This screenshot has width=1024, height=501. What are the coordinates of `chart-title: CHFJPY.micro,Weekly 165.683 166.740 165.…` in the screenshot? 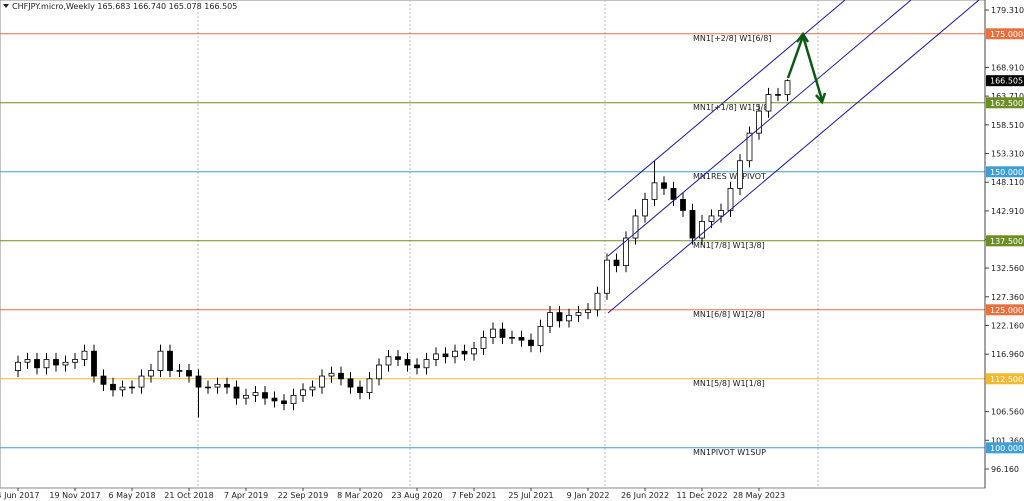 It's located at (124, 6).